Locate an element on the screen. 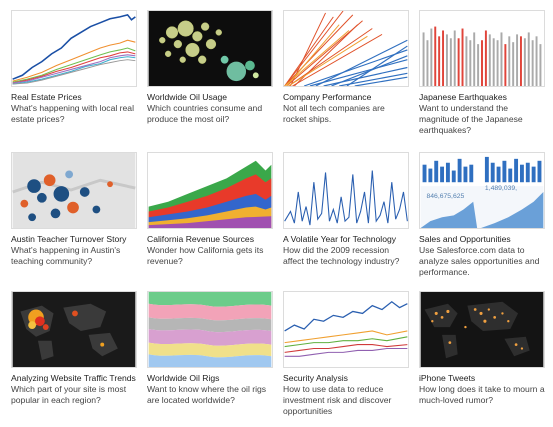 The image size is (553, 427). stacked-area-thumbnail is located at coordinates (210, 190).